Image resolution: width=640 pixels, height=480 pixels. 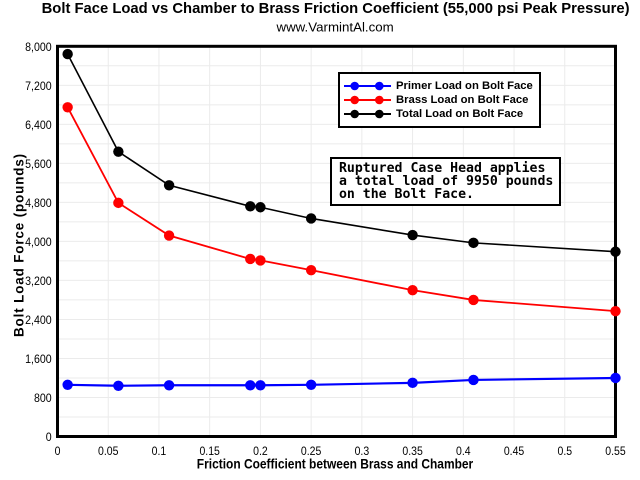 I want to click on legend-item-1: Brass Load on Bolt Face, so click(x=441, y=100).